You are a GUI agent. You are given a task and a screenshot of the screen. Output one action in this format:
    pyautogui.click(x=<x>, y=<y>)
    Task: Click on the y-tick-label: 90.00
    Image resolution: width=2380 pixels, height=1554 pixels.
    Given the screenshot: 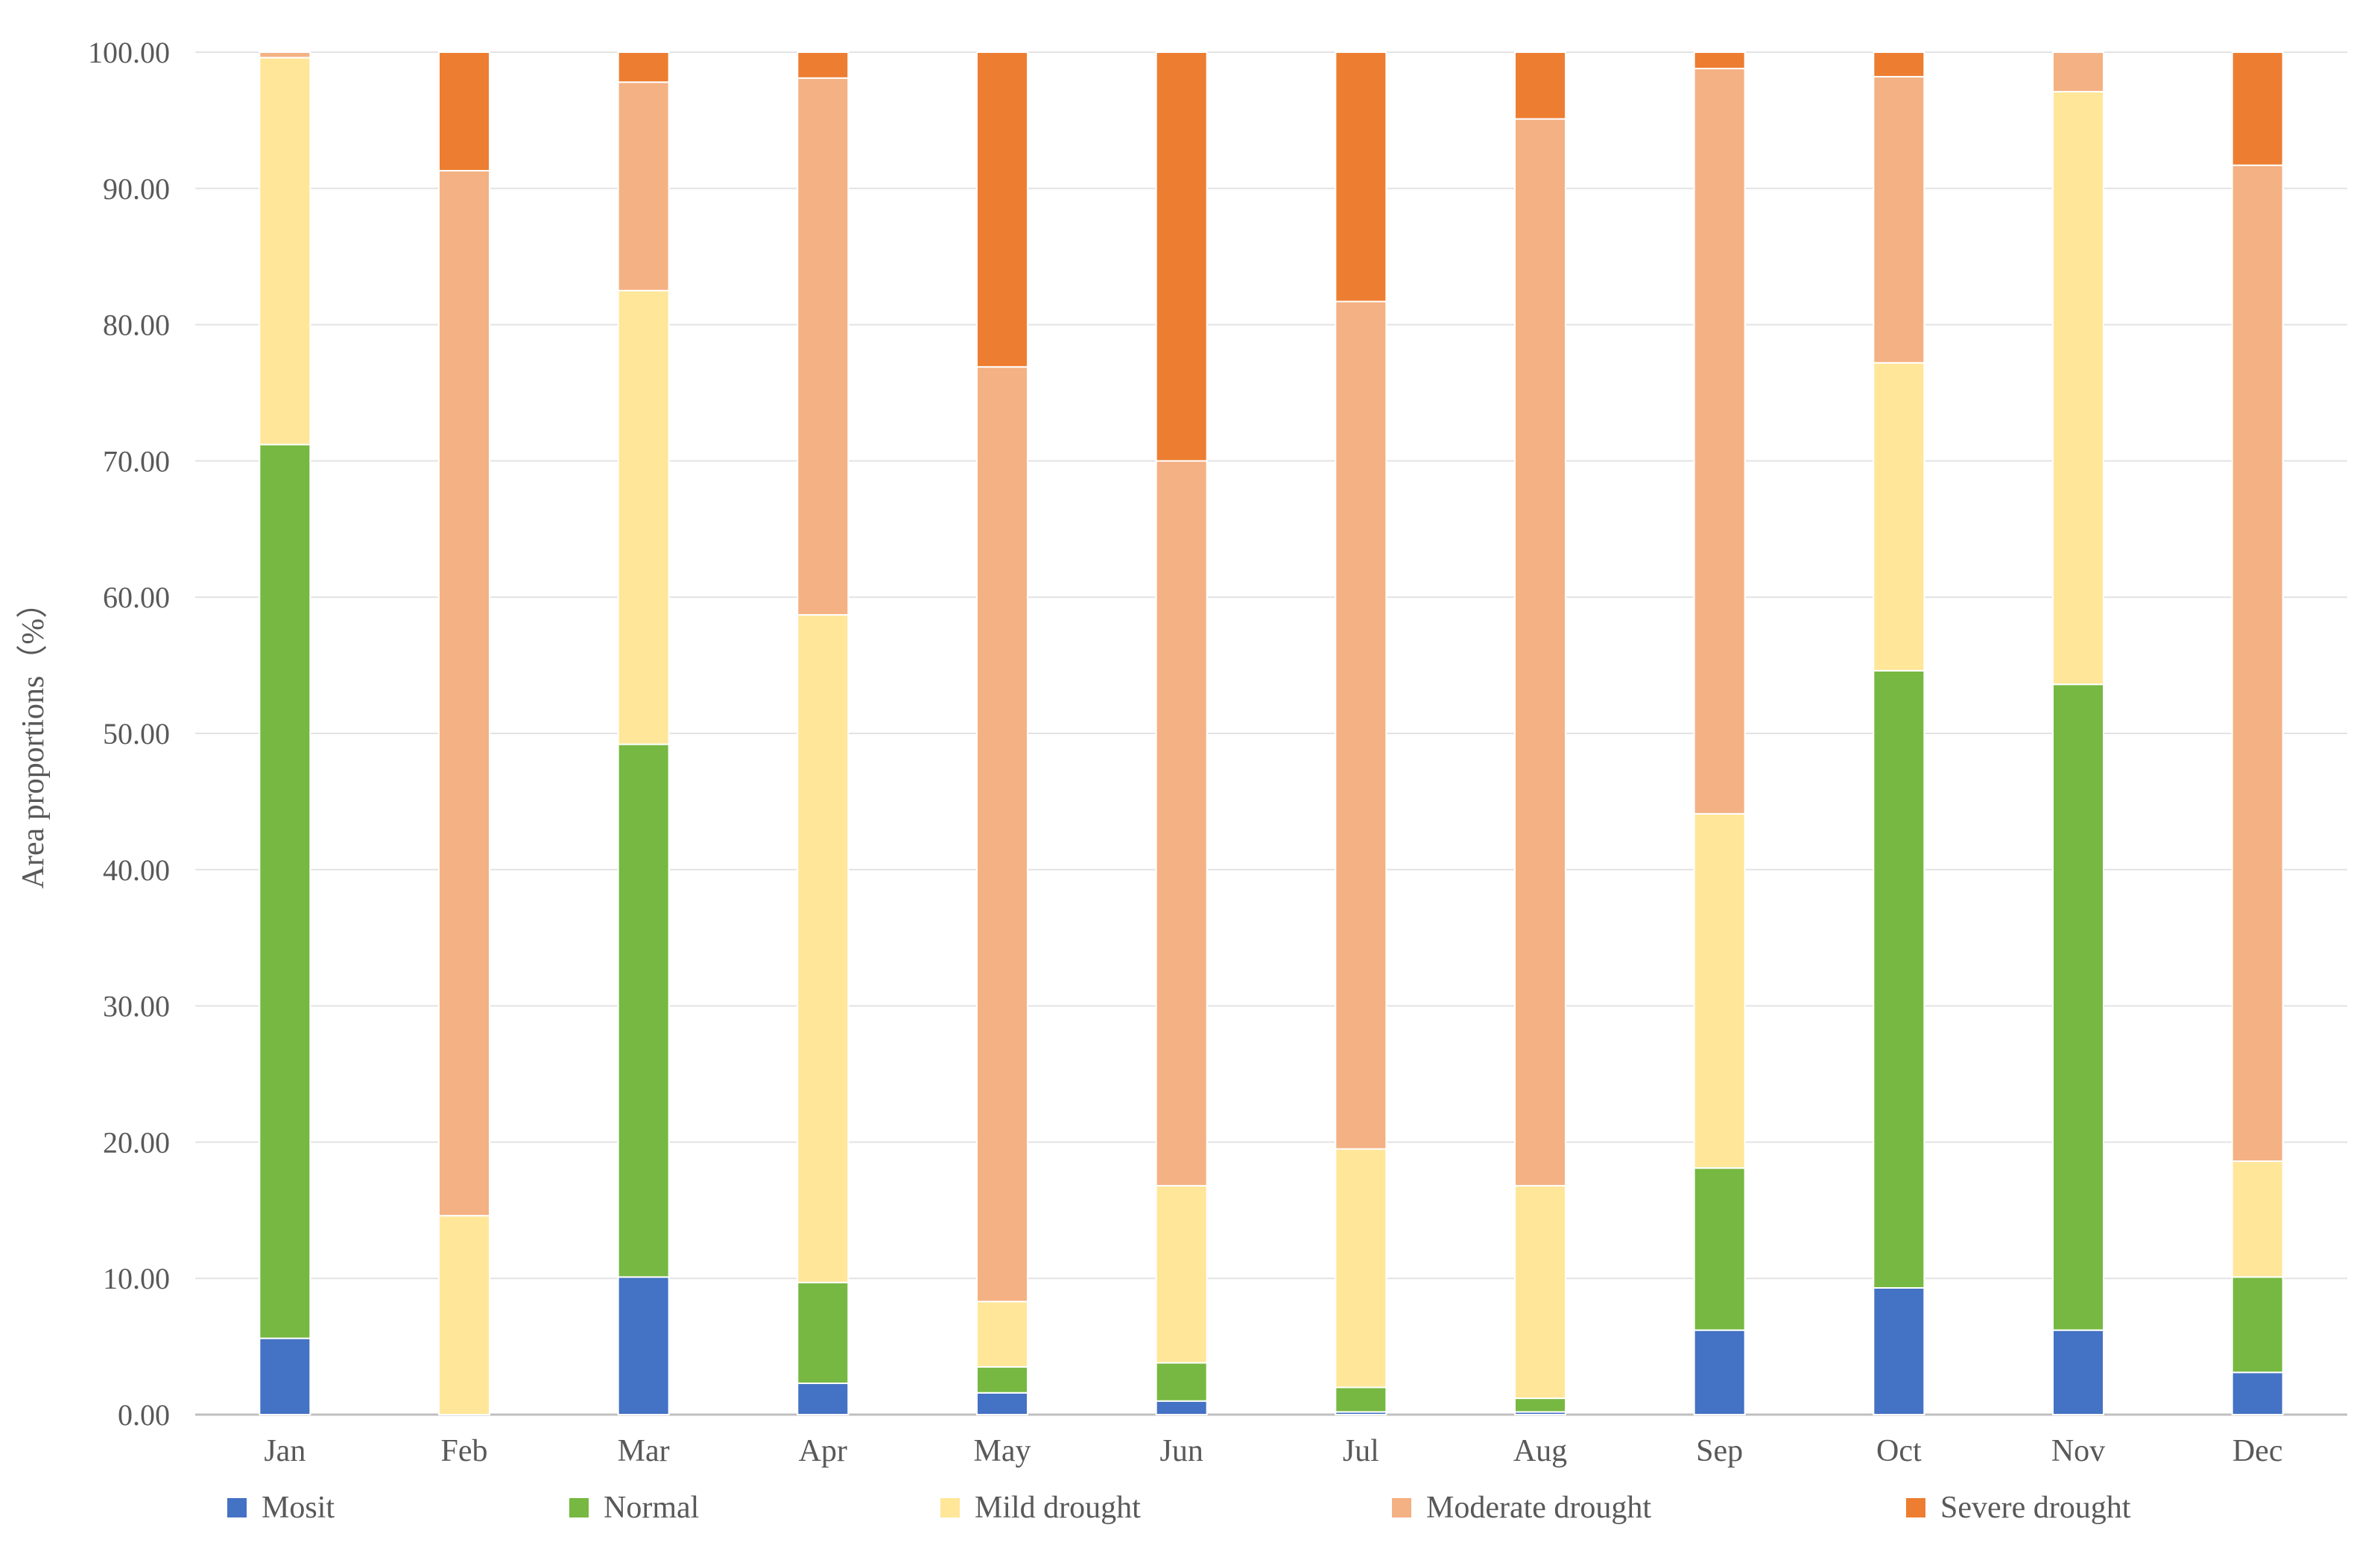 What is the action you would take?
    pyautogui.click(x=136, y=189)
    